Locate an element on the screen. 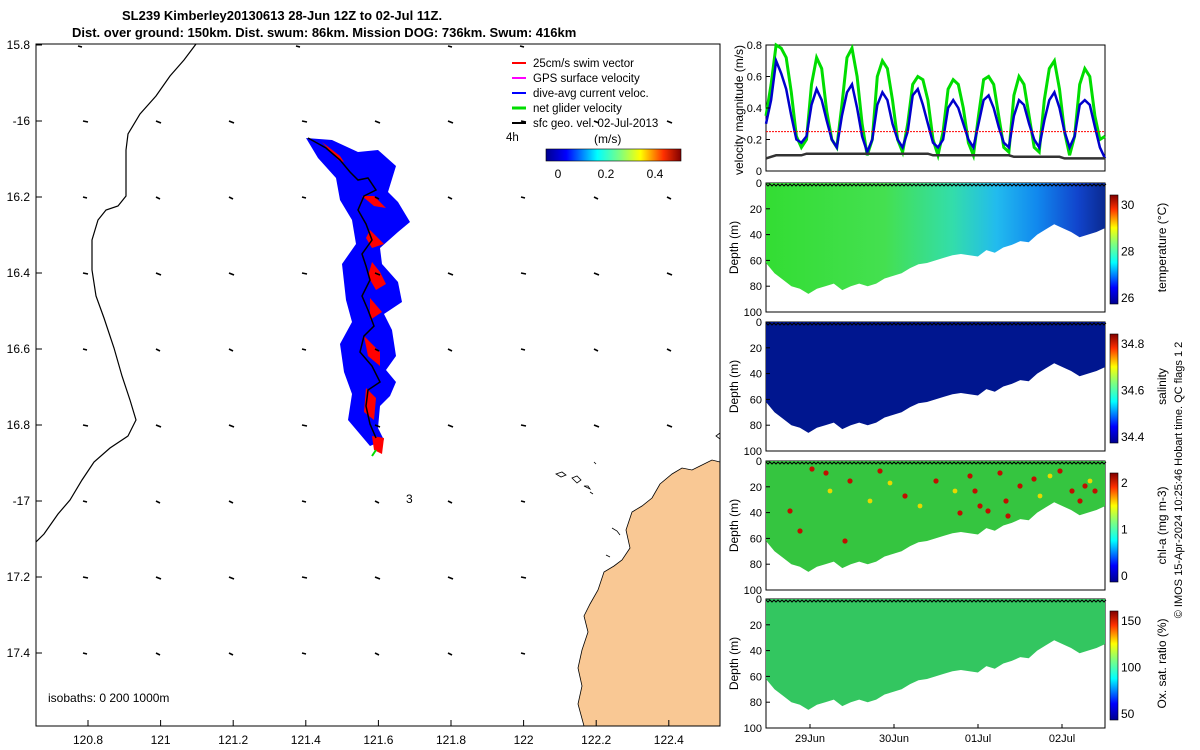 This screenshot has height=750, width=1200. section-colorbar-tick: 34.4 is located at coordinates (1133, 437).